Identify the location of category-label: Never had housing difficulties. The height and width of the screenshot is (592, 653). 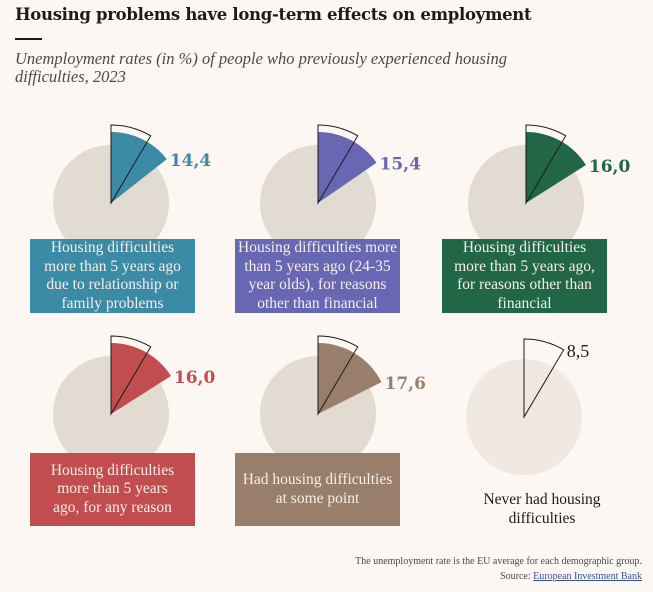
(542, 509).